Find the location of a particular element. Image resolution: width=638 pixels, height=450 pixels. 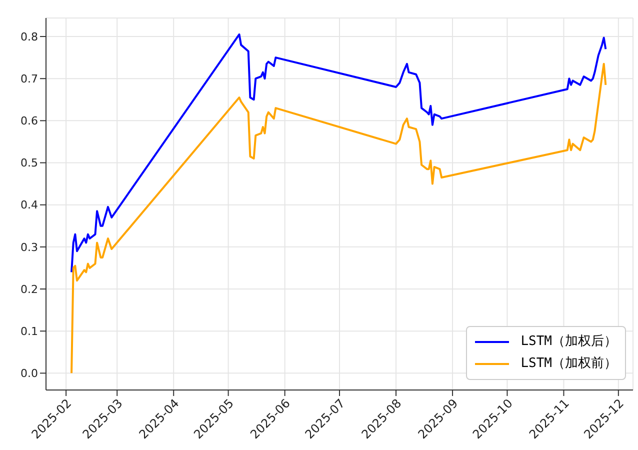

y-tick-label: 0.1 is located at coordinates (29, 331).